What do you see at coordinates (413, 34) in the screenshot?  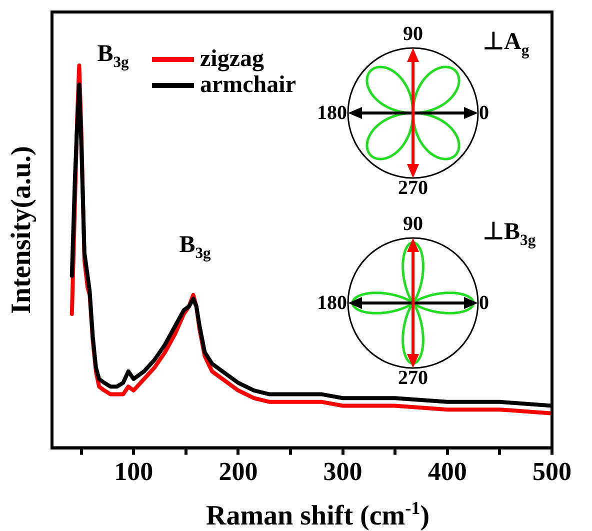 I see `text: 90` at bounding box center [413, 34].